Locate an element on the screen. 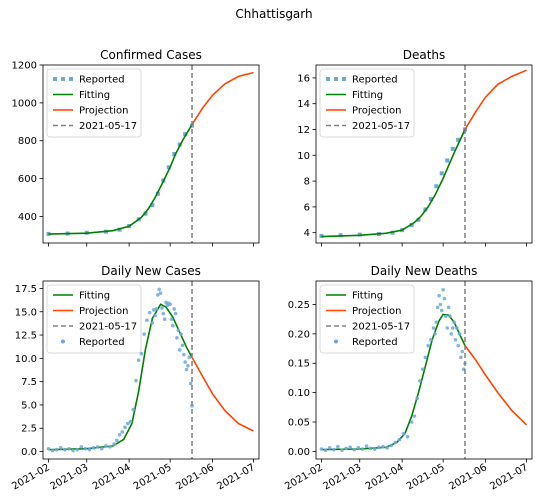  y-tick-label: 12.5 is located at coordinates (26, 336).